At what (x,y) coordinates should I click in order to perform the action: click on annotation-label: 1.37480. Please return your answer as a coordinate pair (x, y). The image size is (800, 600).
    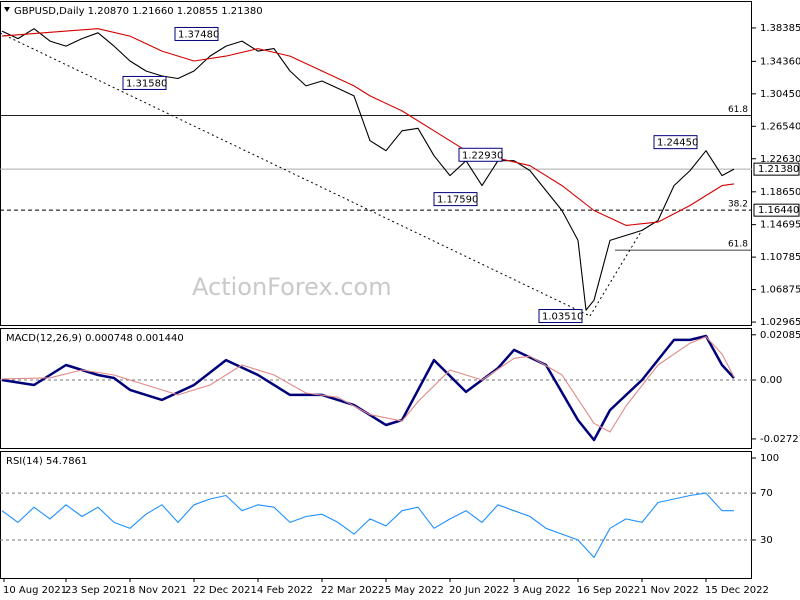
    Looking at the image, I should click on (198, 34).